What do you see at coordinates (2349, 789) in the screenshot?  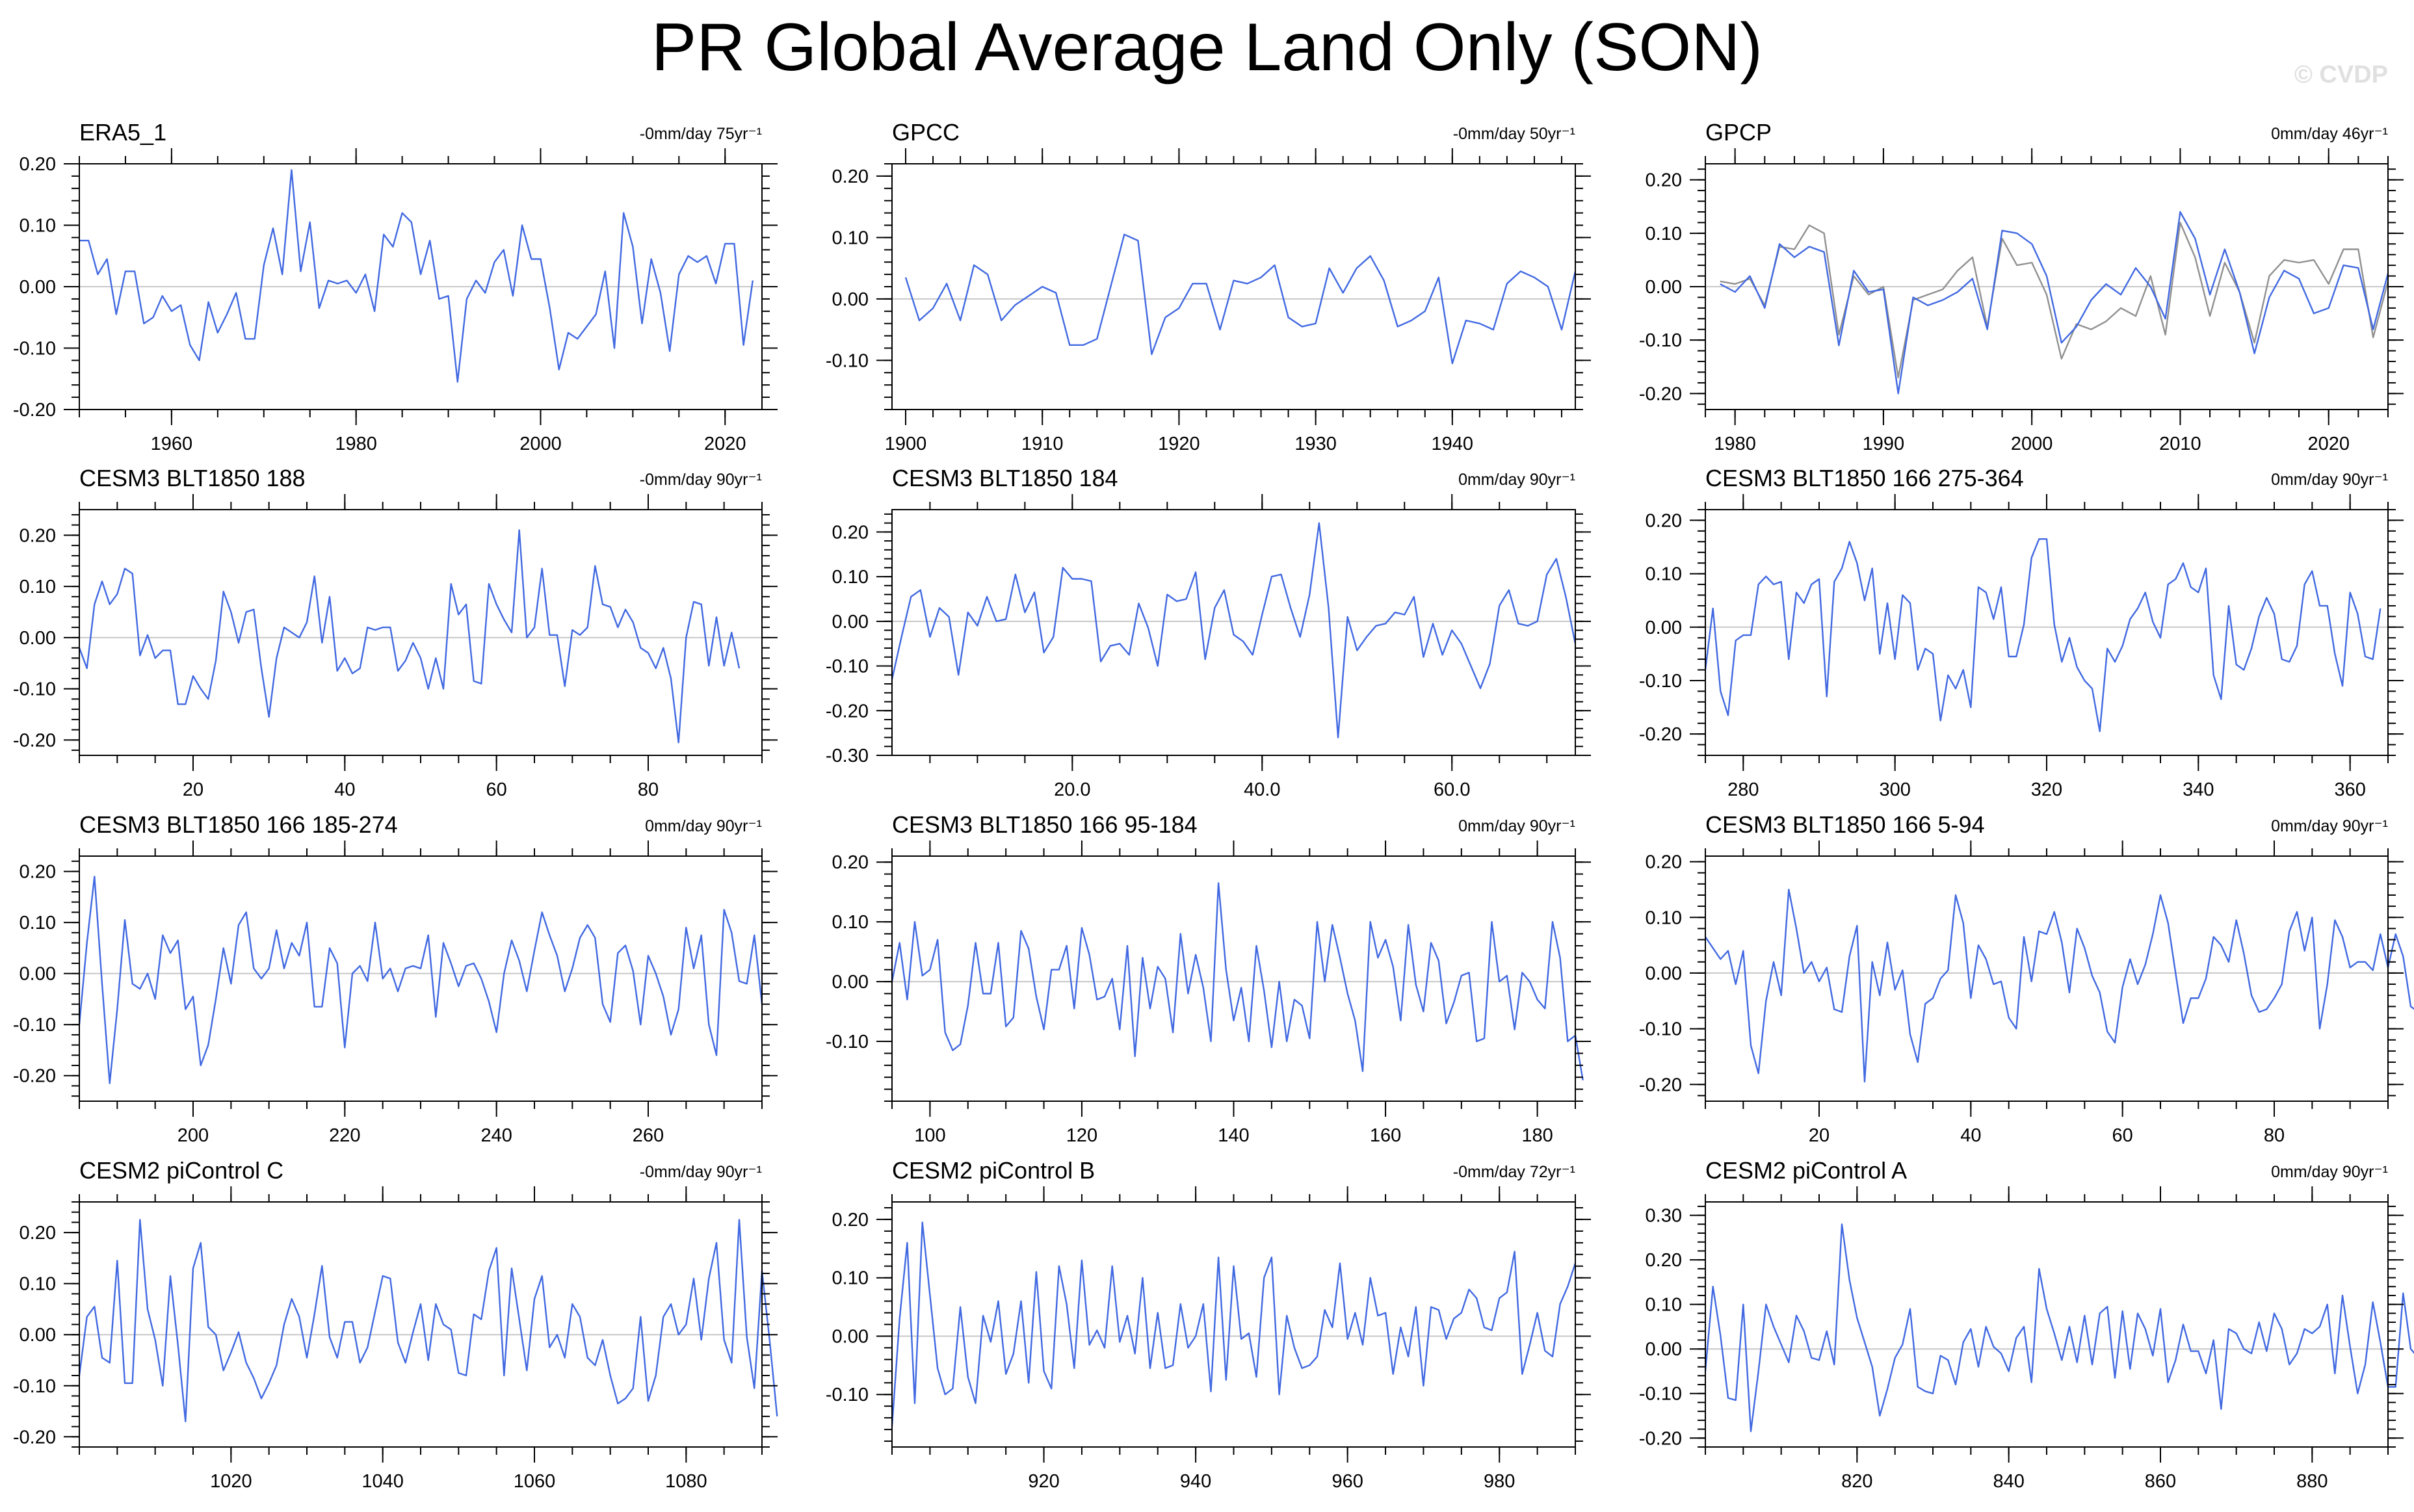 I see `x-tick-label: 360` at bounding box center [2349, 789].